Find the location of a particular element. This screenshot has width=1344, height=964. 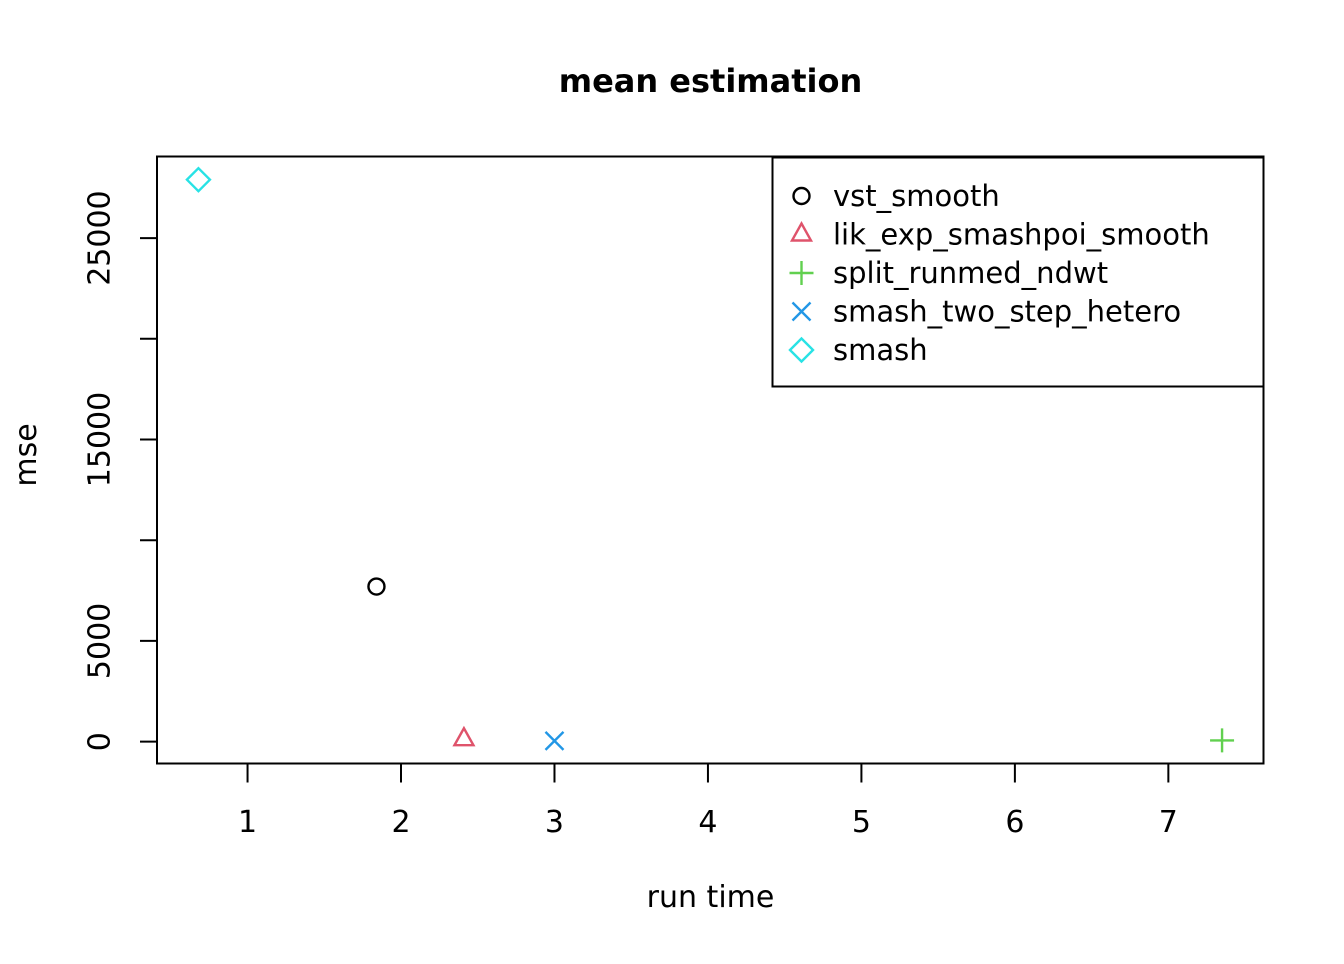

legend-item-label: split_runmed_ndwt is located at coordinates (970, 273).